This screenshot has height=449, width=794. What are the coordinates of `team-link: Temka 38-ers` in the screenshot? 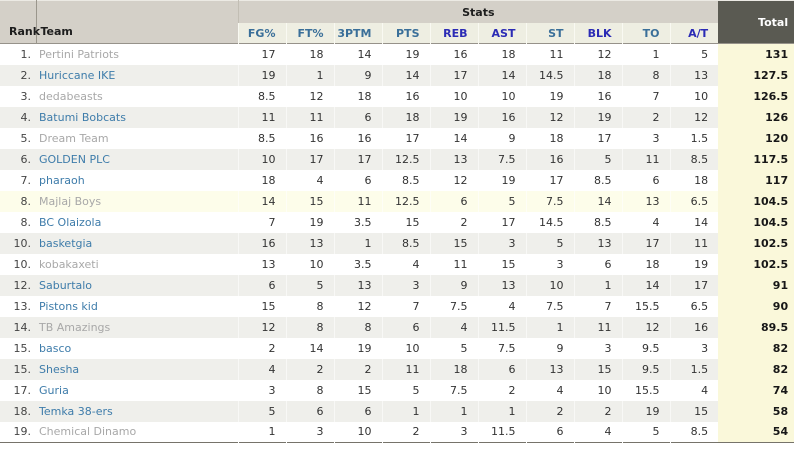 It's located at (76, 411).